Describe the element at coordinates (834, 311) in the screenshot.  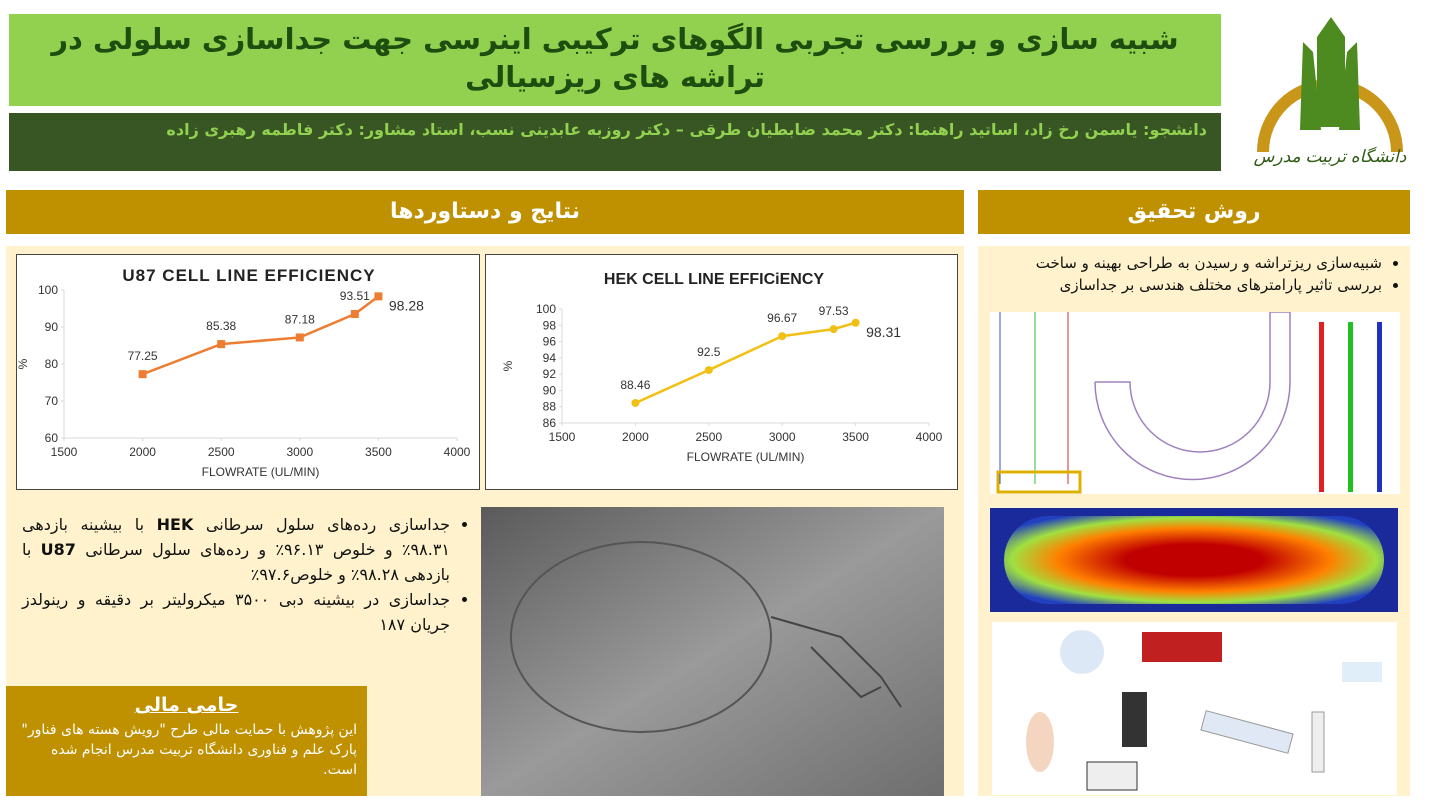
I see `data-label: 97.53` at that location.